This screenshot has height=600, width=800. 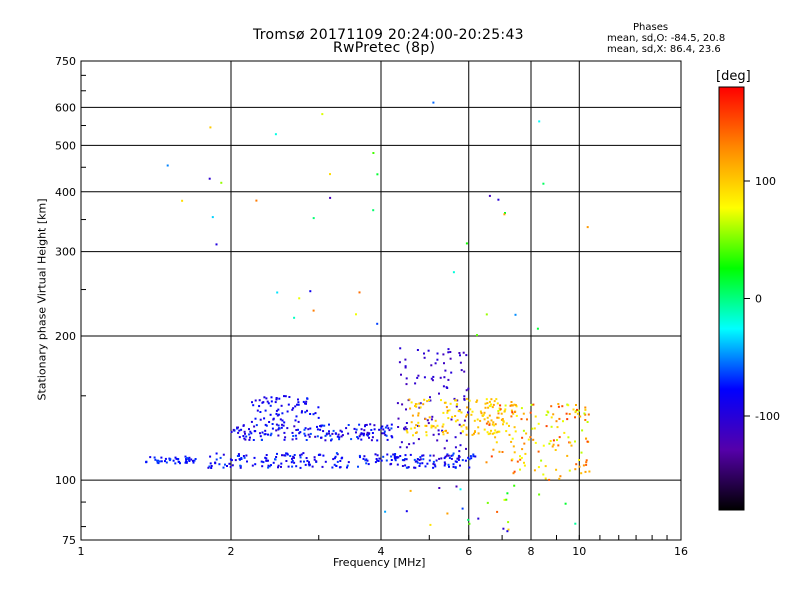 I want to click on x-tick-label: 6, so click(x=468, y=551).